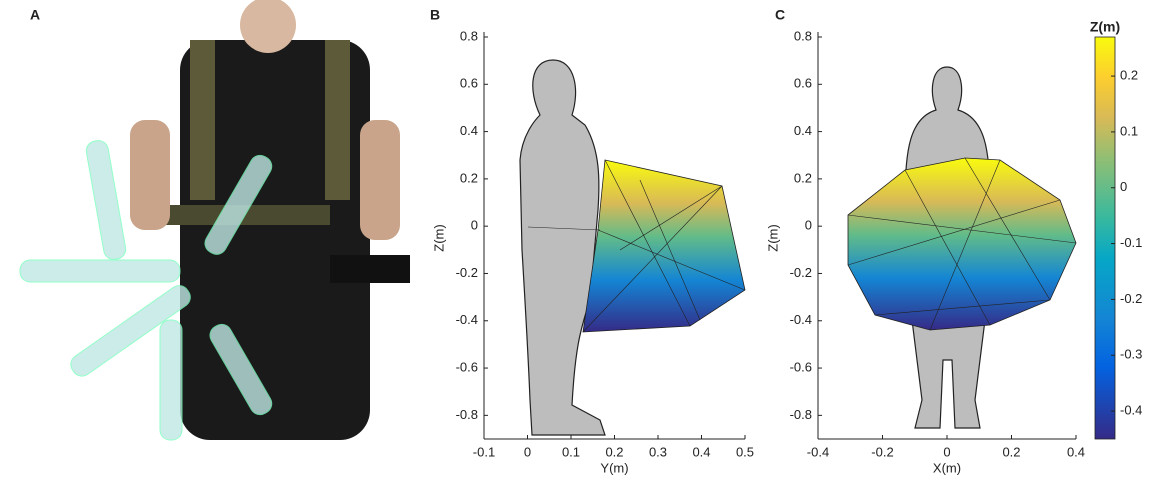 The height and width of the screenshot is (481, 1149). I want to click on x-tick-label: -0.1, so click(484, 451).